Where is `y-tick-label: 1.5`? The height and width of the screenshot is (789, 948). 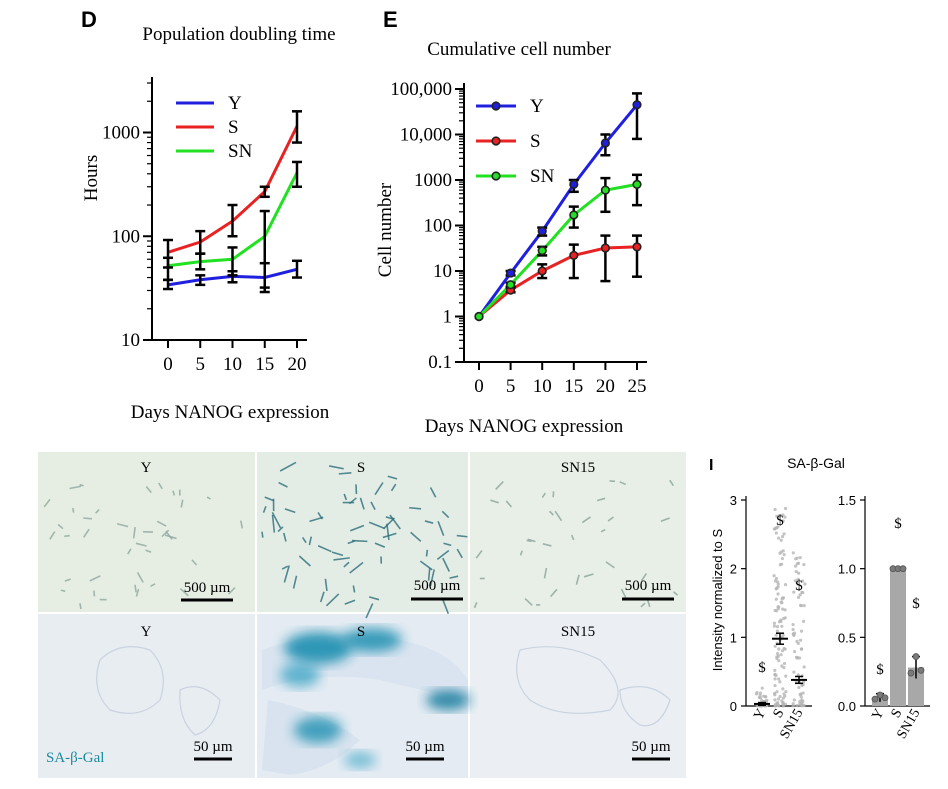
y-tick-label: 1.5 is located at coordinates (847, 500).